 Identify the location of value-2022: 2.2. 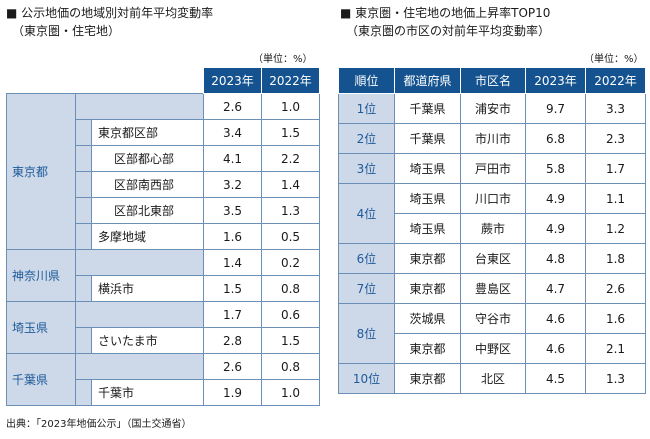
(291, 158).